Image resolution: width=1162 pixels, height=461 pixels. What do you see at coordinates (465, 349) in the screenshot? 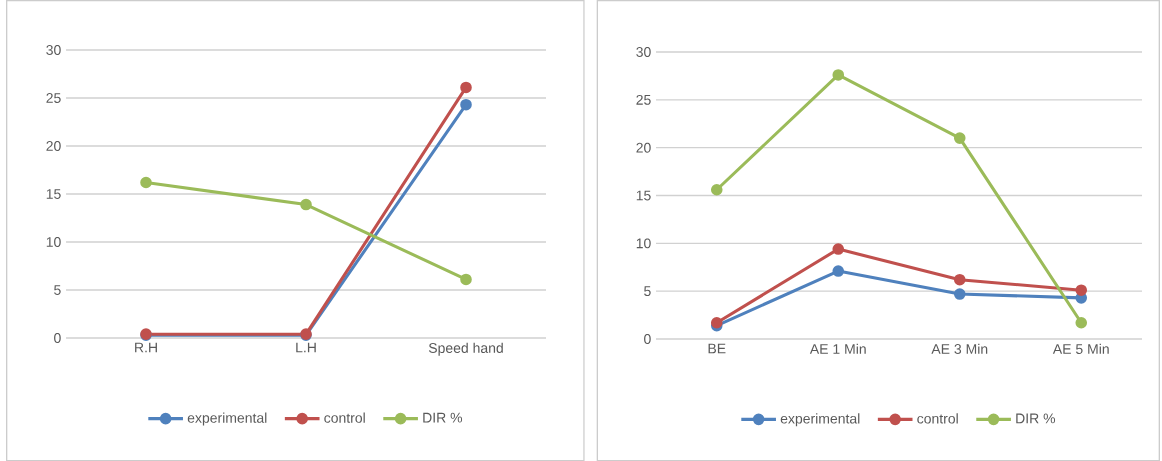
I see `x-tick-label: Speed hand` at bounding box center [465, 349].